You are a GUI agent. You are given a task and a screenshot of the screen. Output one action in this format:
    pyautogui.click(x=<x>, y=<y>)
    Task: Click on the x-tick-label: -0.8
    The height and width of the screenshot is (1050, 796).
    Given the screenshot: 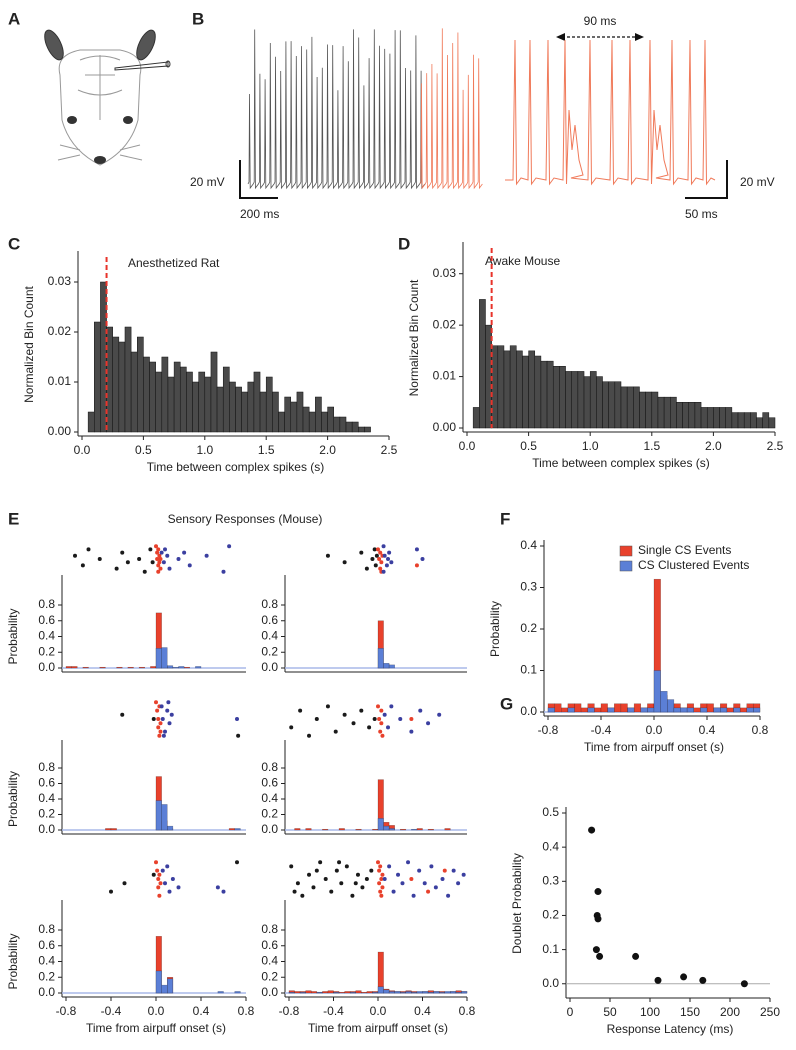 What is the action you would take?
    pyautogui.click(x=548, y=730)
    